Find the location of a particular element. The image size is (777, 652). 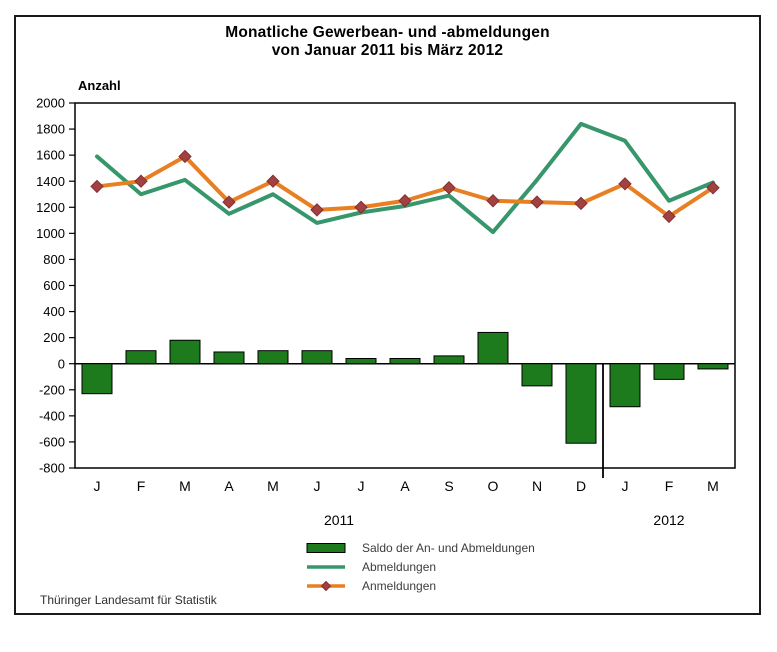

legend-item-abmeldungen: Abmeldungen is located at coordinates (420, 566).